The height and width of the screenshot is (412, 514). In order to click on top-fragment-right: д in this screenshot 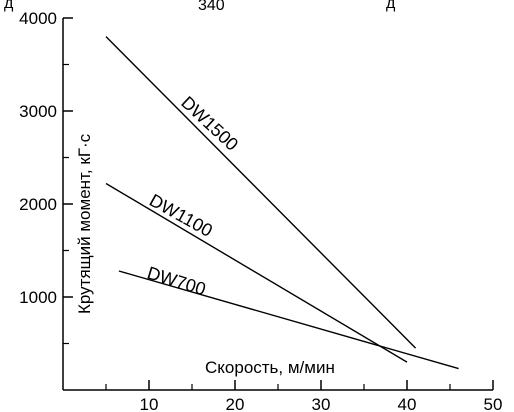, I will do `click(391, 6)`.